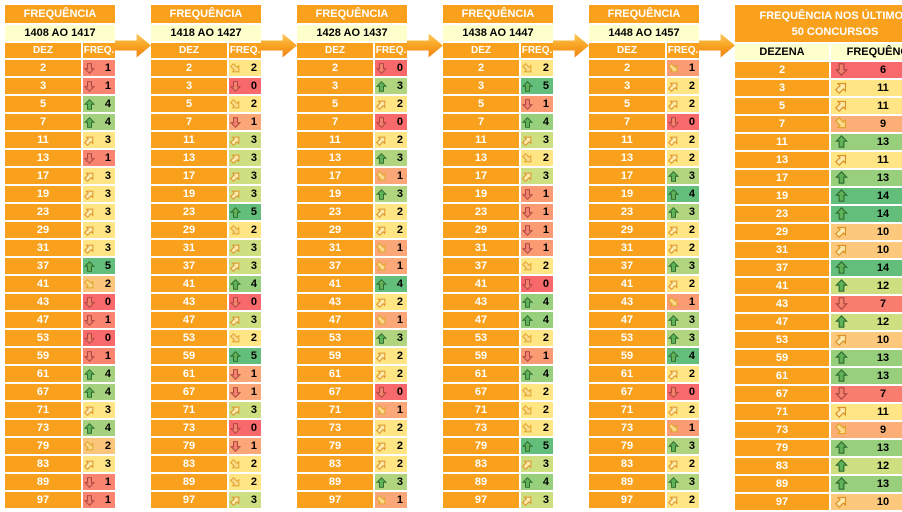 The image size is (902, 512). I want to click on dezena-cell: 19, so click(43, 194).